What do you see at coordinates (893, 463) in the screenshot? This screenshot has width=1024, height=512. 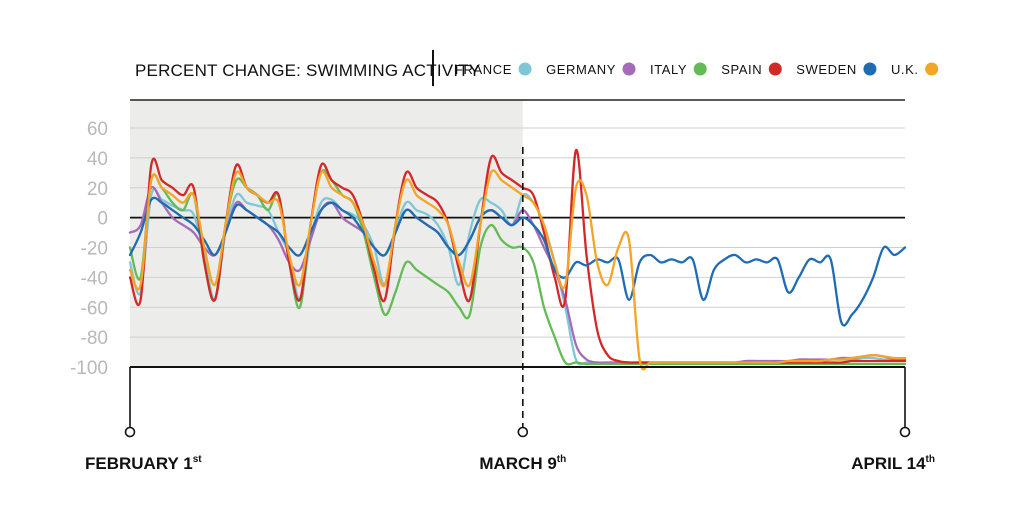 I see `x-tick-label: APRIL 14th` at bounding box center [893, 463].